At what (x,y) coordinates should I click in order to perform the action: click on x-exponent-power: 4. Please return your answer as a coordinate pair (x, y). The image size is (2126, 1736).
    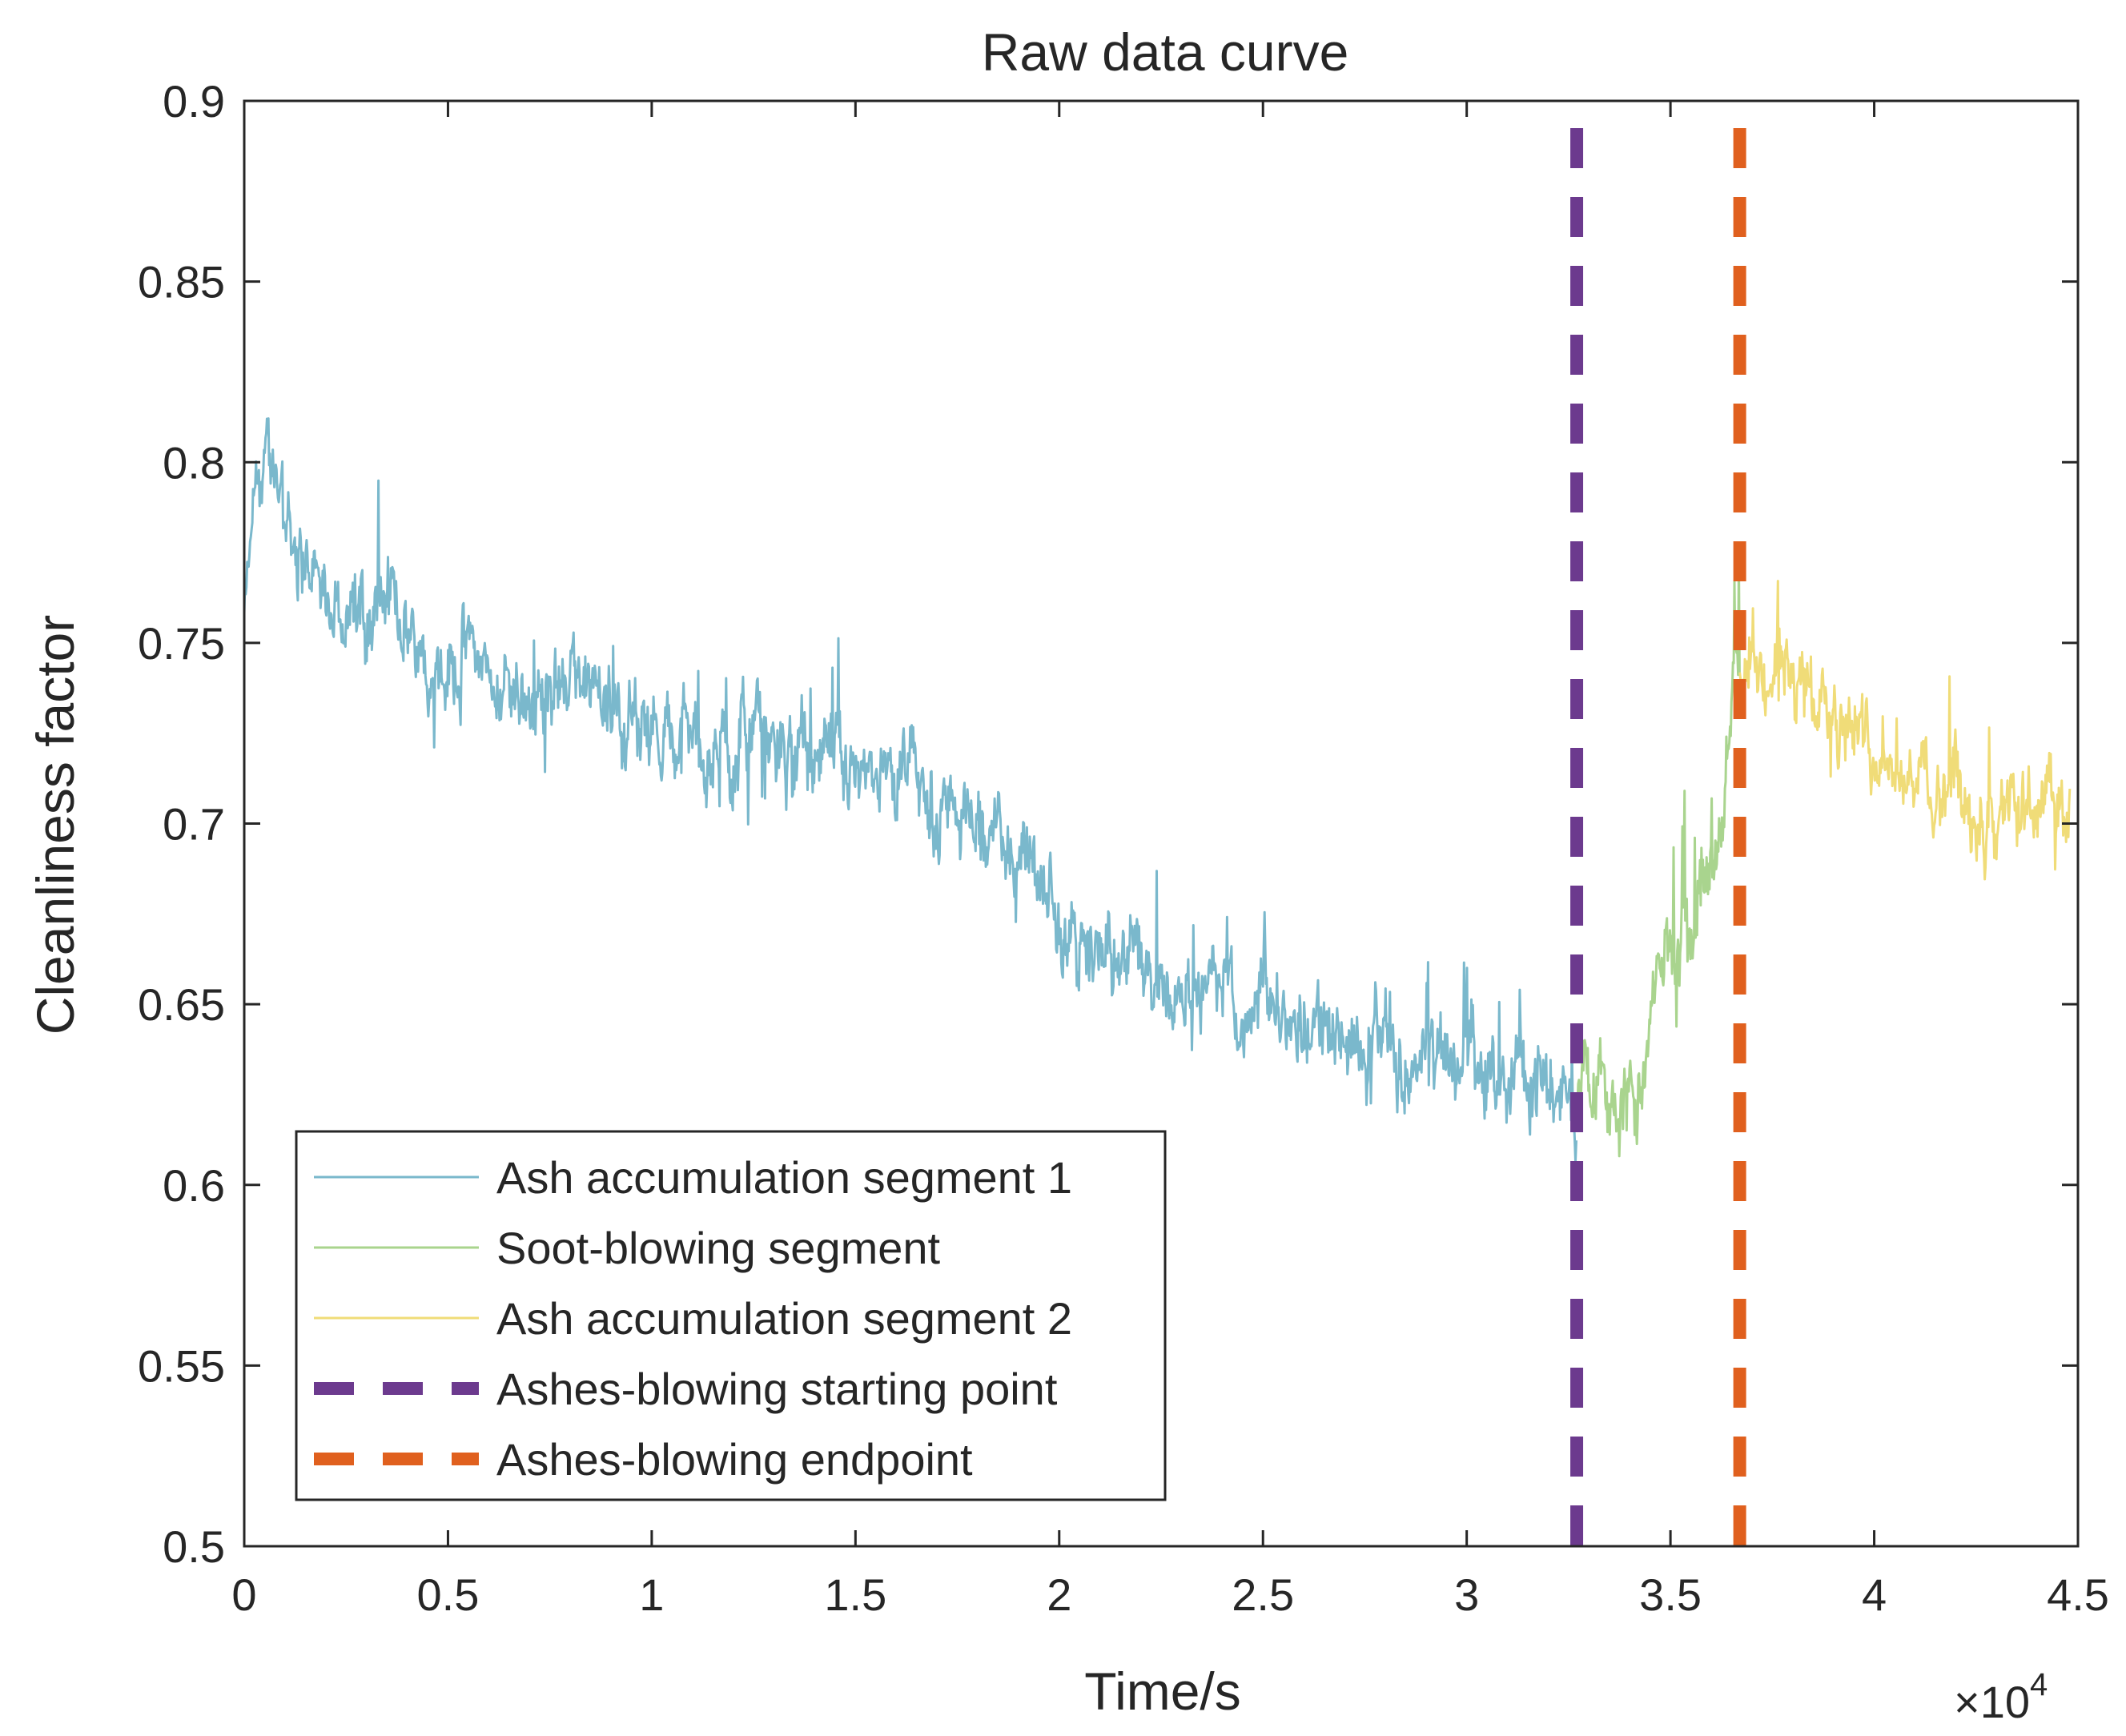
    Looking at the image, I should click on (2039, 1685).